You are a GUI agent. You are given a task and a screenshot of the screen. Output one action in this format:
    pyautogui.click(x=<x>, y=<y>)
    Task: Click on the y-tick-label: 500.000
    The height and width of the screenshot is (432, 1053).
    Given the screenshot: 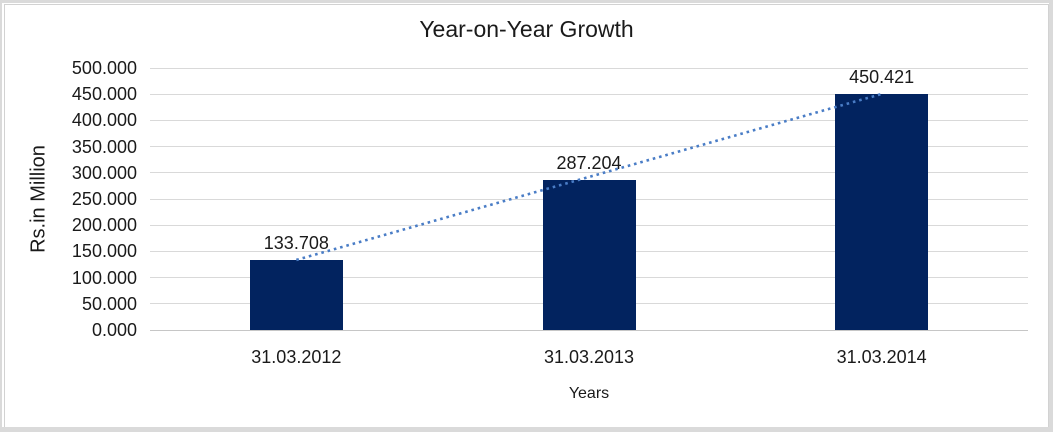 What is the action you would take?
    pyautogui.click(x=104, y=68)
    